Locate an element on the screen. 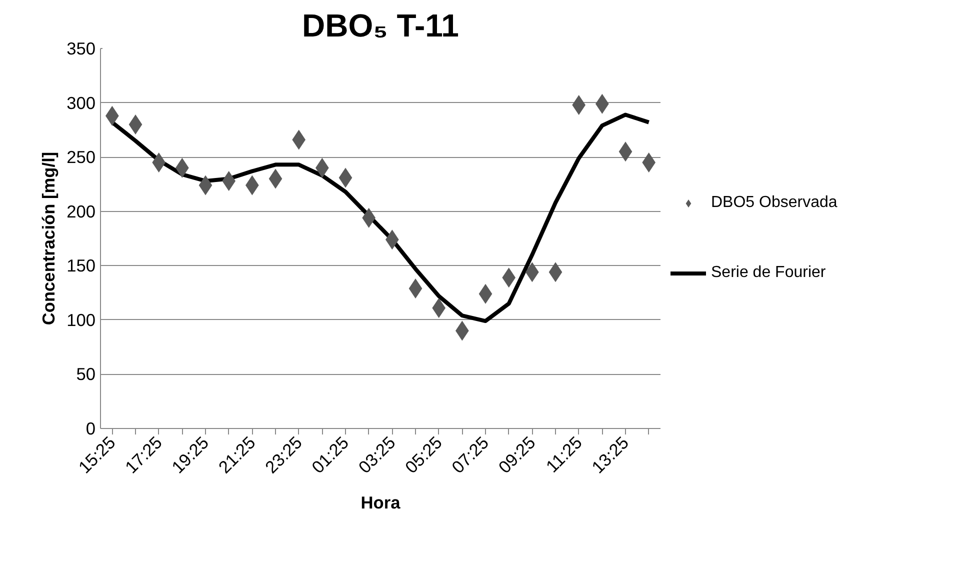 The image size is (969, 581). y-tick-label: 300 is located at coordinates (81, 102).